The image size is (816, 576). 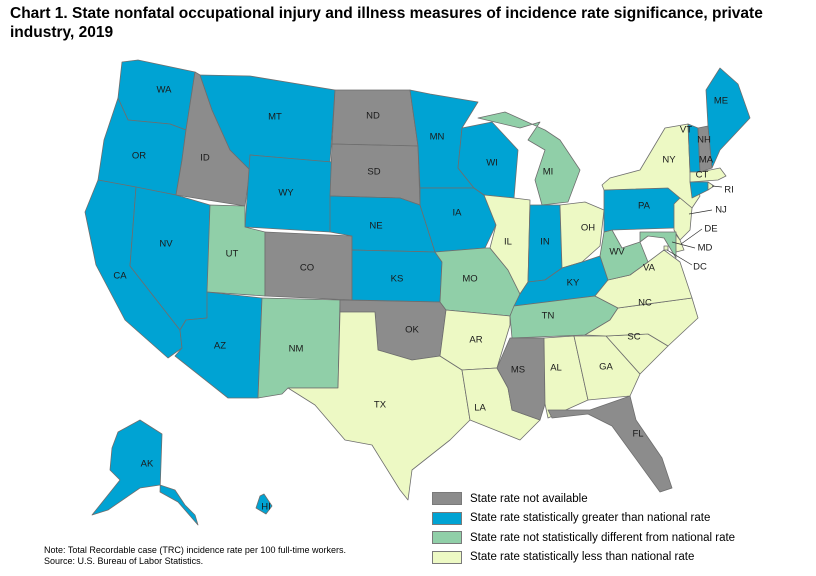 I want to click on state-label-AR: AR, so click(x=475, y=340).